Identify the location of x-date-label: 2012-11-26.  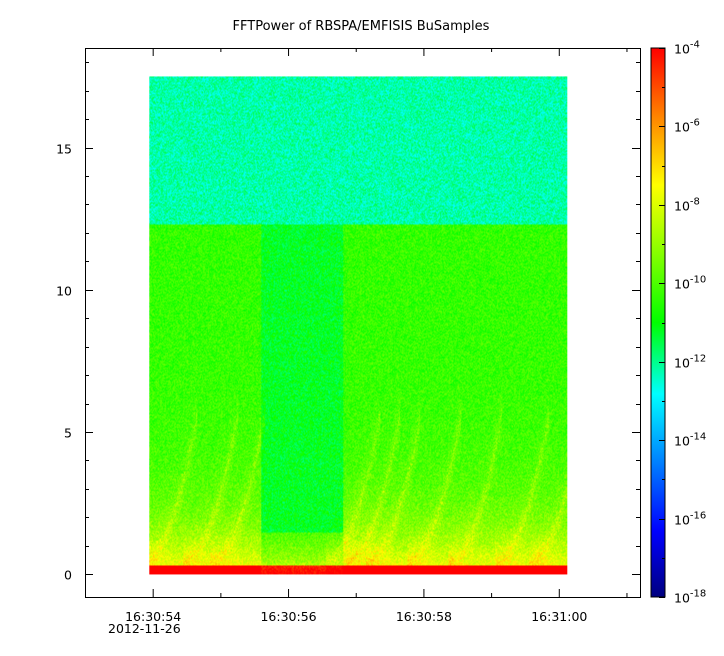
(144, 628).